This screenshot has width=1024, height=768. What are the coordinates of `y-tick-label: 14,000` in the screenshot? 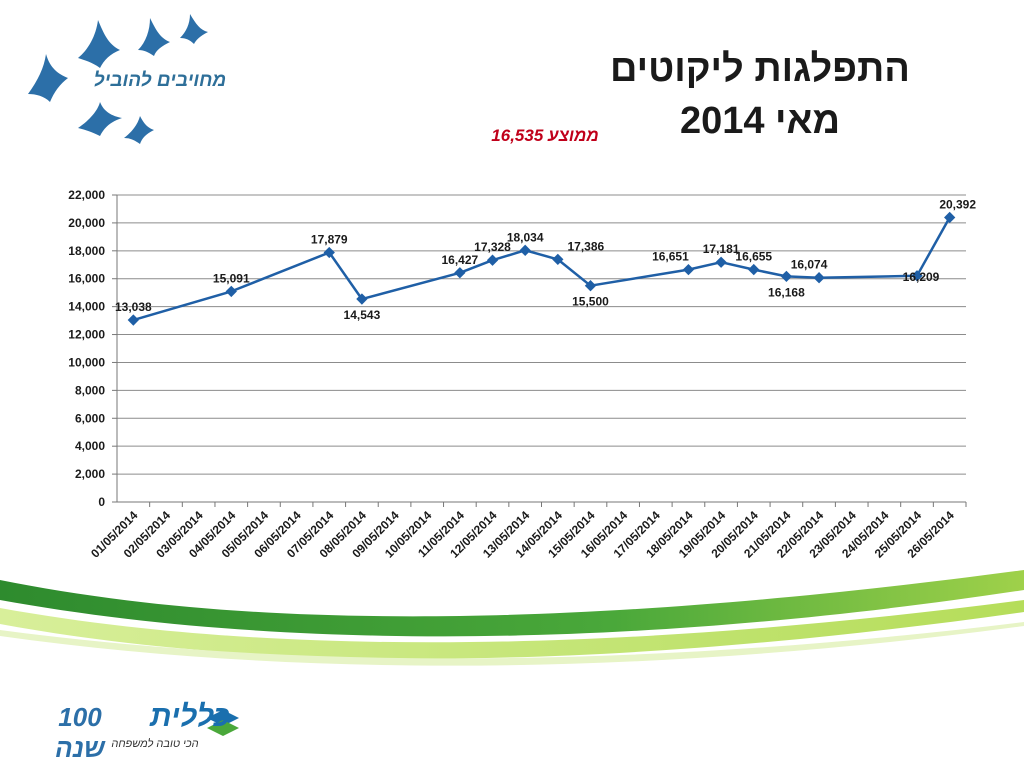 It's located at (86, 307).